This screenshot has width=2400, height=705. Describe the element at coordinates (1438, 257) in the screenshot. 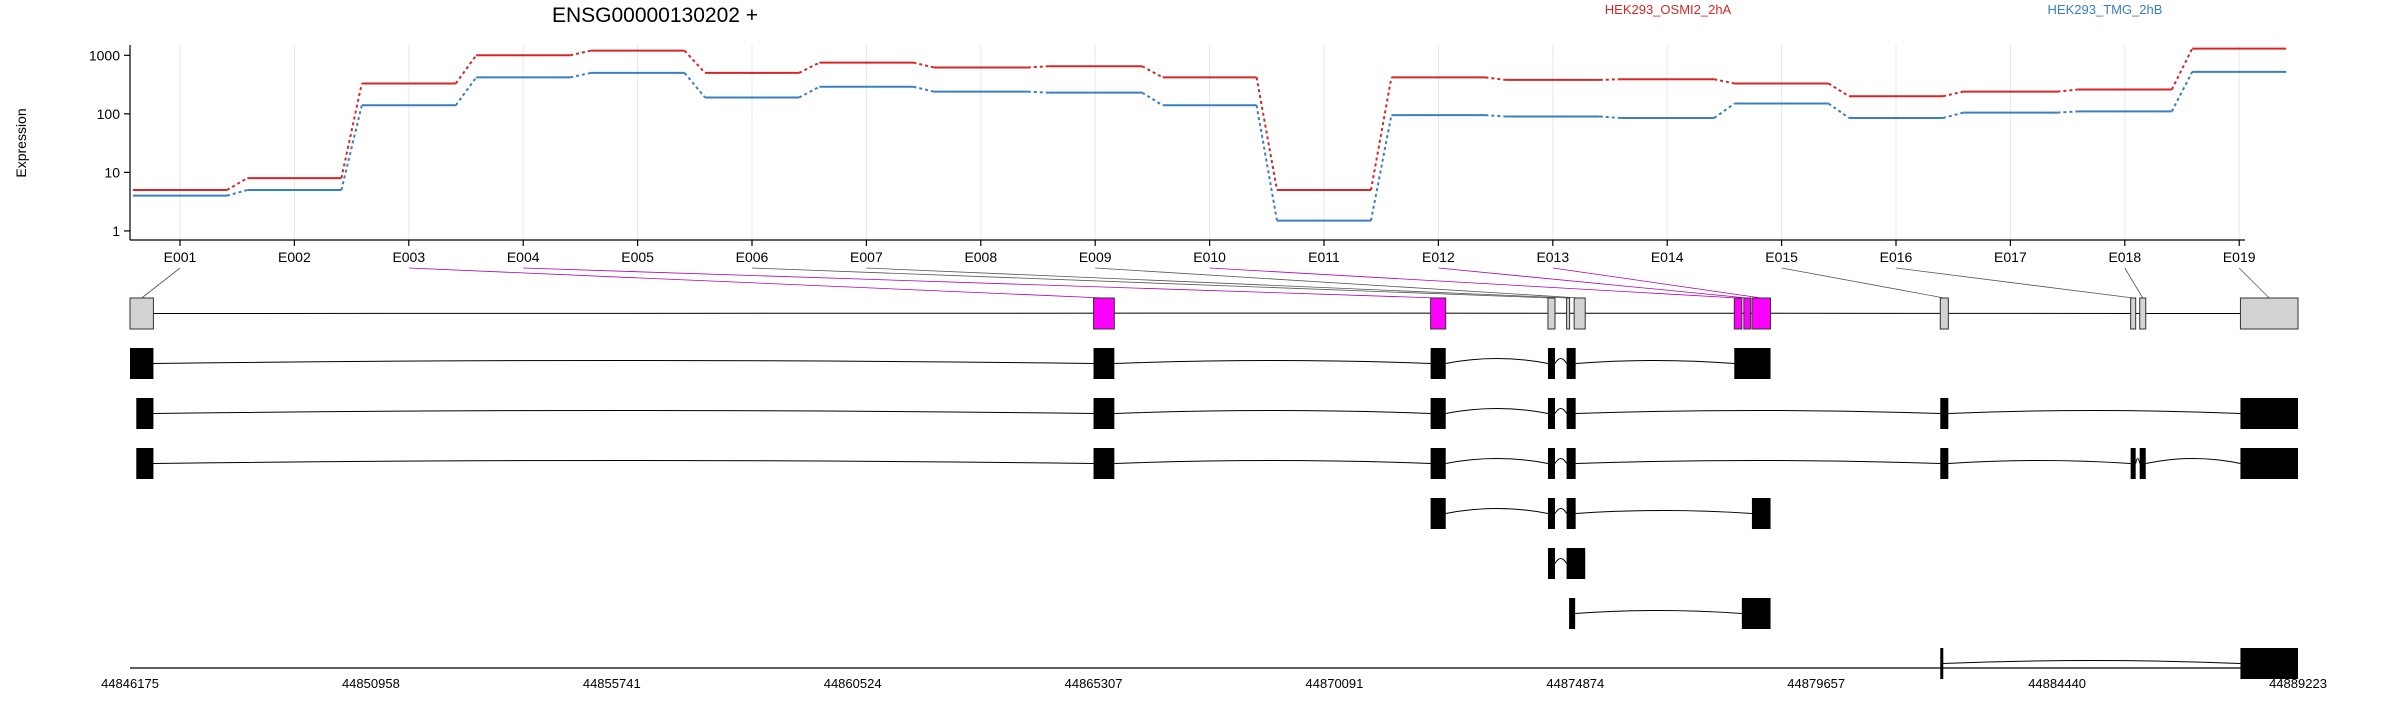

I see `x-tick-label-E012: E012` at that location.